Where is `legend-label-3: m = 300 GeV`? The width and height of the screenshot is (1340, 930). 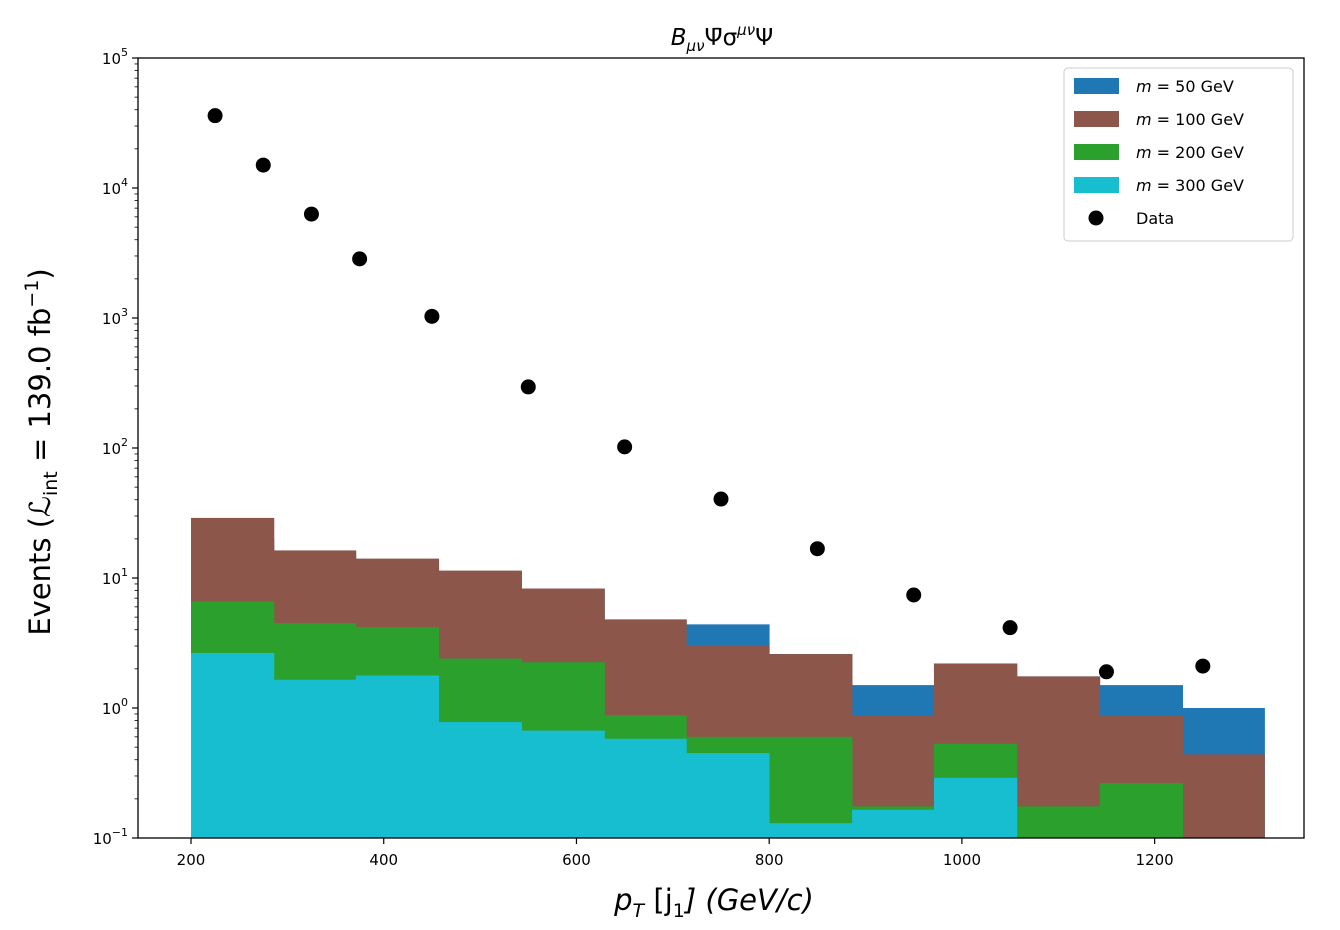
legend-label-3: m = 300 GeV is located at coordinates (1190, 185).